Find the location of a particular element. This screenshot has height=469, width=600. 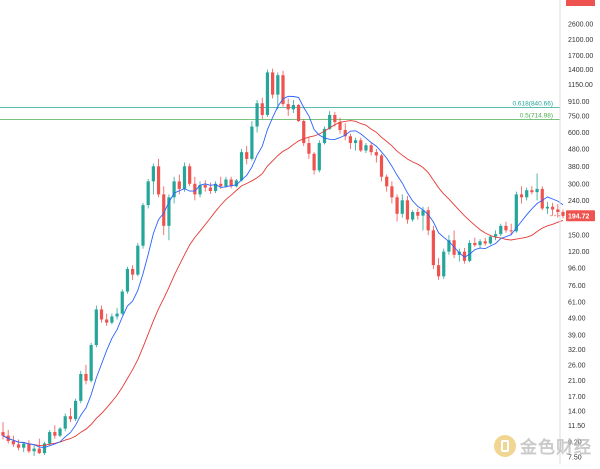

y-tick-label-6: 750.00 is located at coordinates (579, 116).